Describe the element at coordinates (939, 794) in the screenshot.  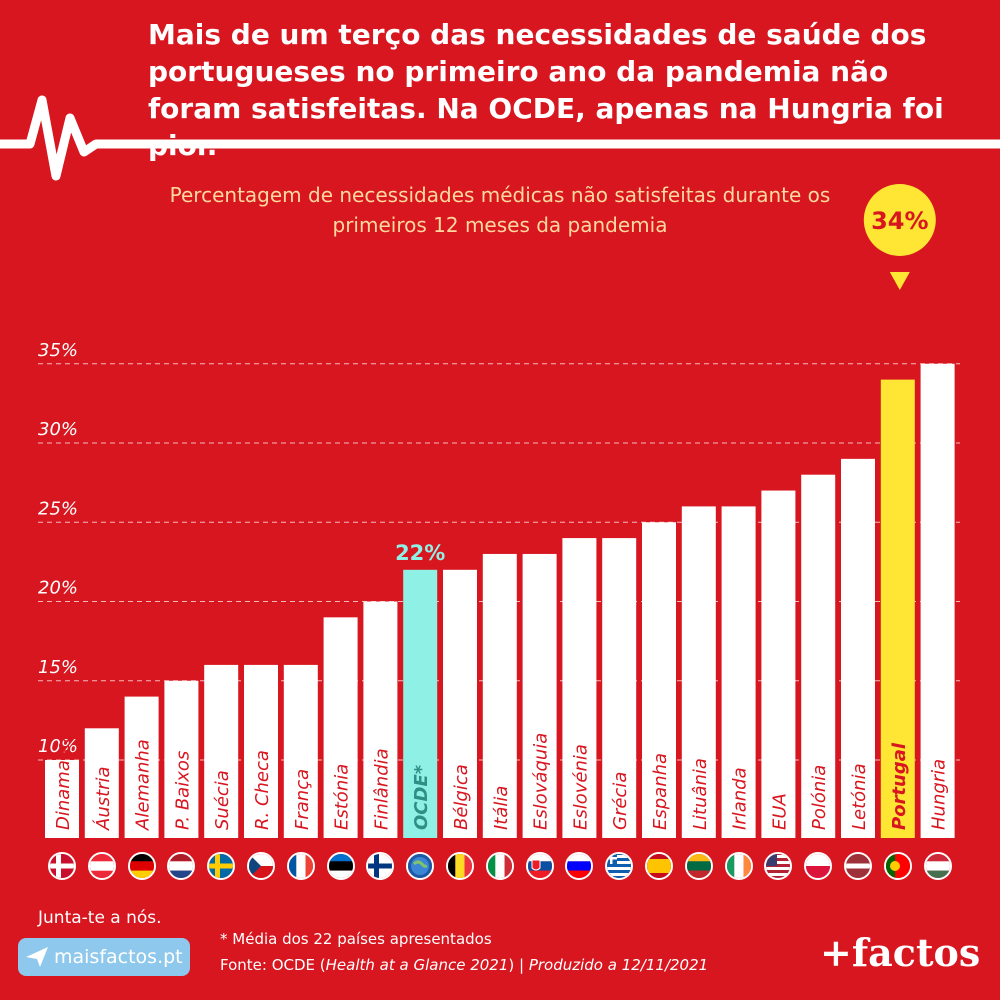
I see `category-label: Hungria` at that location.